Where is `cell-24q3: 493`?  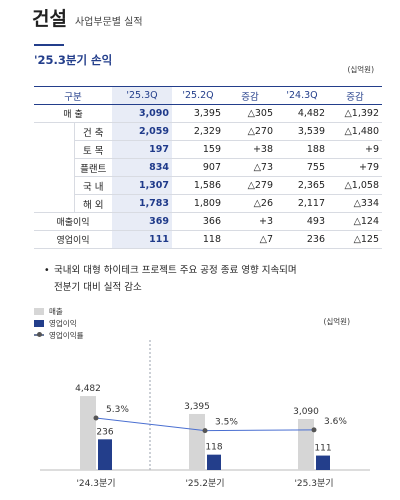
cell-24q3: 493 is located at coordinates (302, 221).